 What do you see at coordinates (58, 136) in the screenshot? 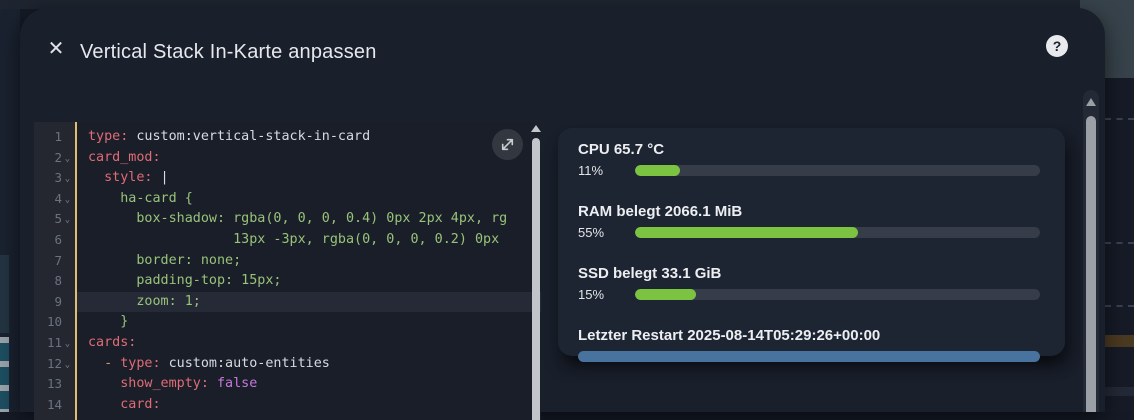
I see `line-number: 1` at bounding box center [58, 136].